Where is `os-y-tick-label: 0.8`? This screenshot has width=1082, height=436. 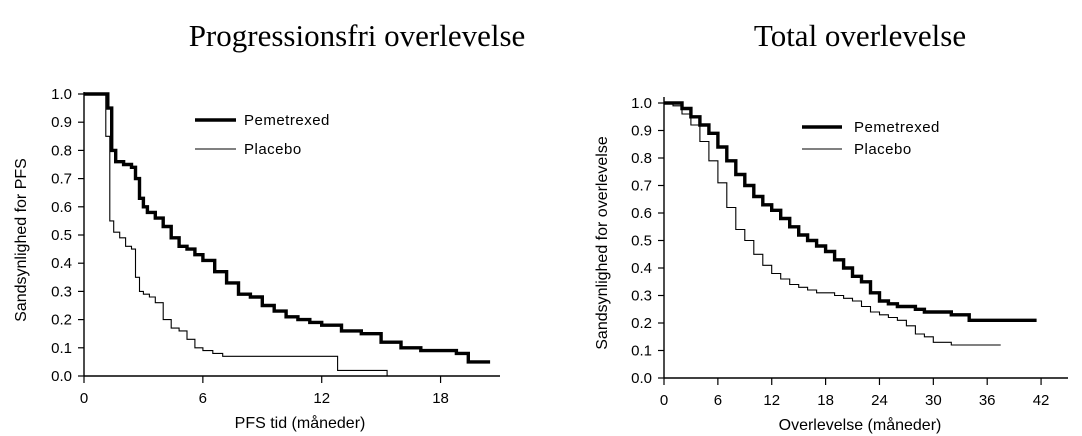
os-y-tick-label: 0.8 is located at coordinates (641, 158).